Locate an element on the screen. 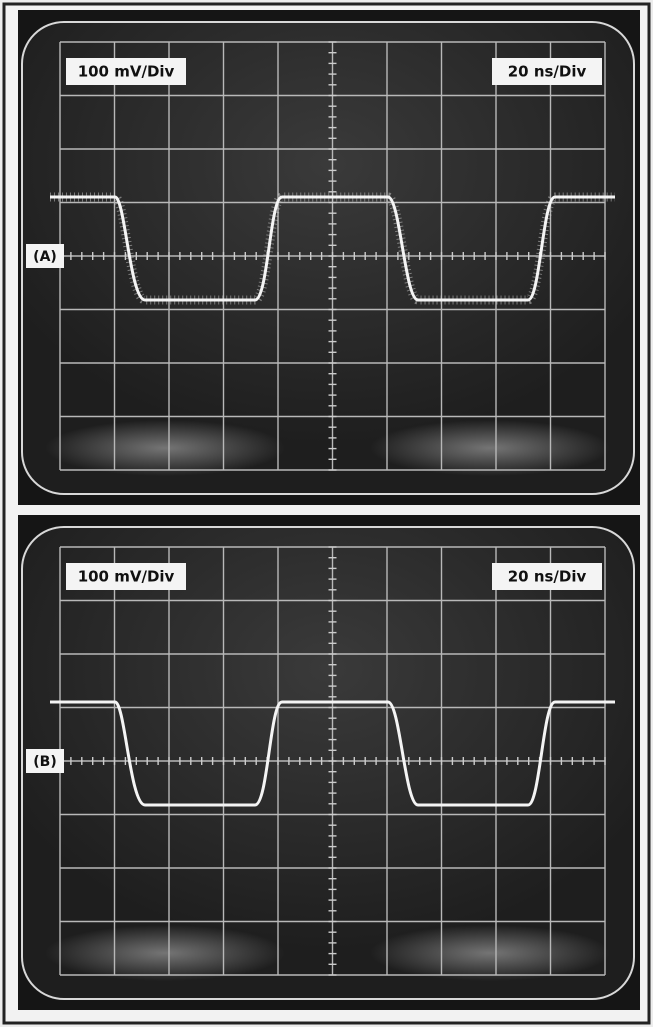 This screenshot has width=653, height=1027. trace-label: (A) is located at coordinates (45, 257).